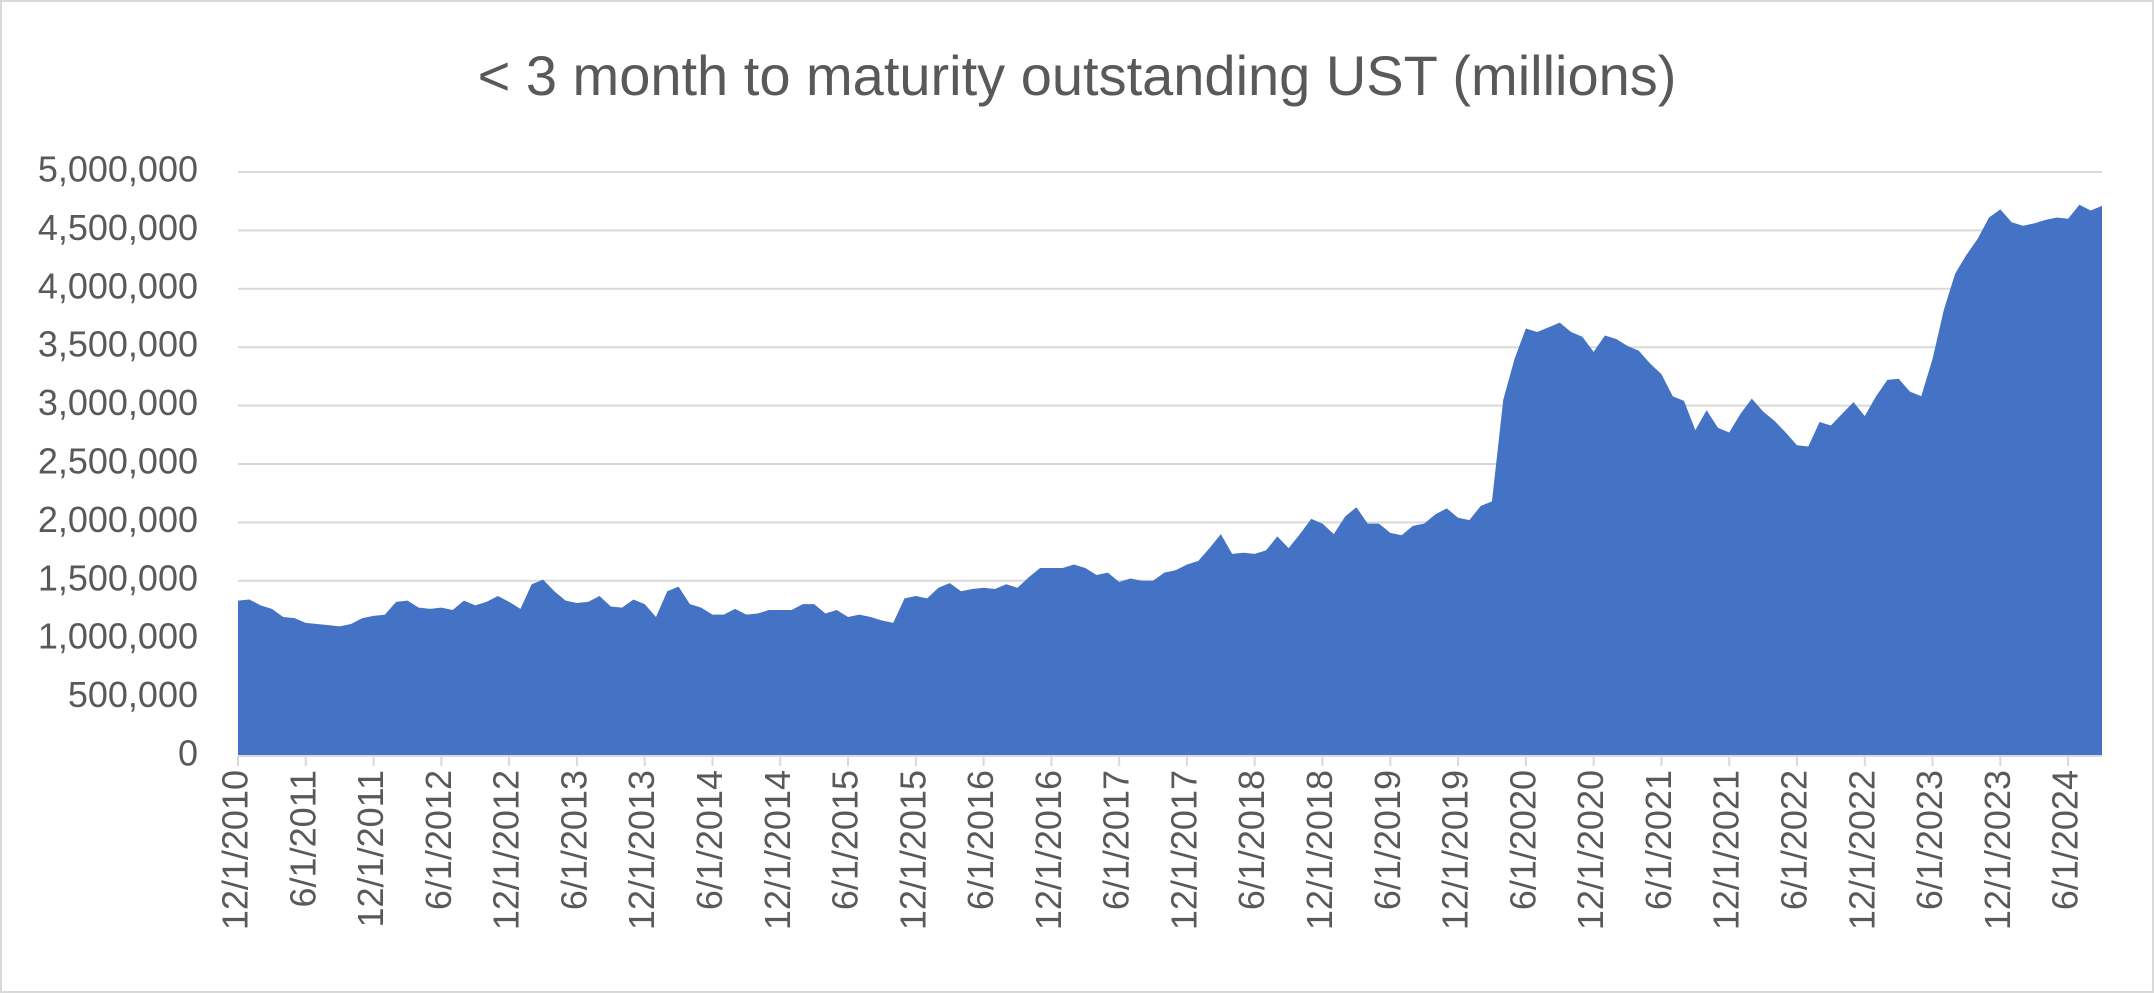  What do you see at coordinates (118, 344) in the screenshot?
I see `y-tick-label: 3,500,000` at bounding box center [118, 344].